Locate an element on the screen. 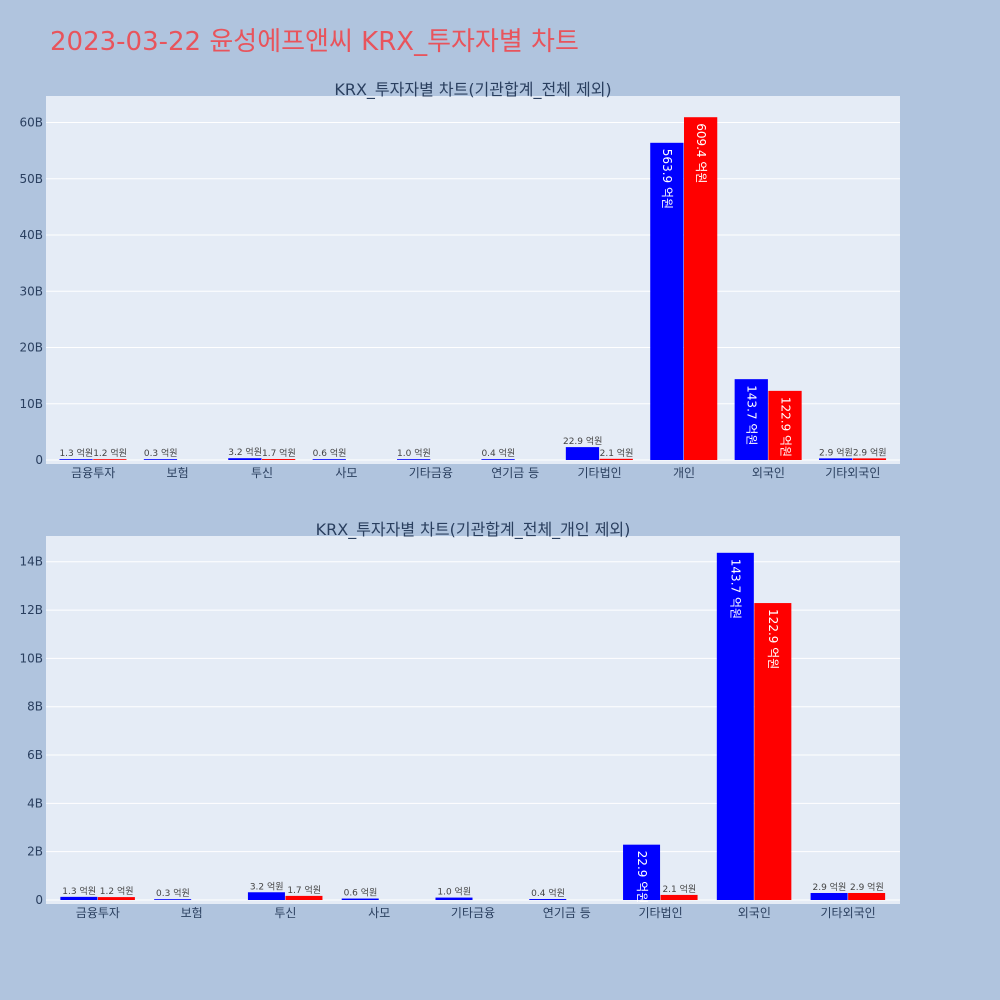  y-tick-label: 8B is located at coordinates (35, 707).